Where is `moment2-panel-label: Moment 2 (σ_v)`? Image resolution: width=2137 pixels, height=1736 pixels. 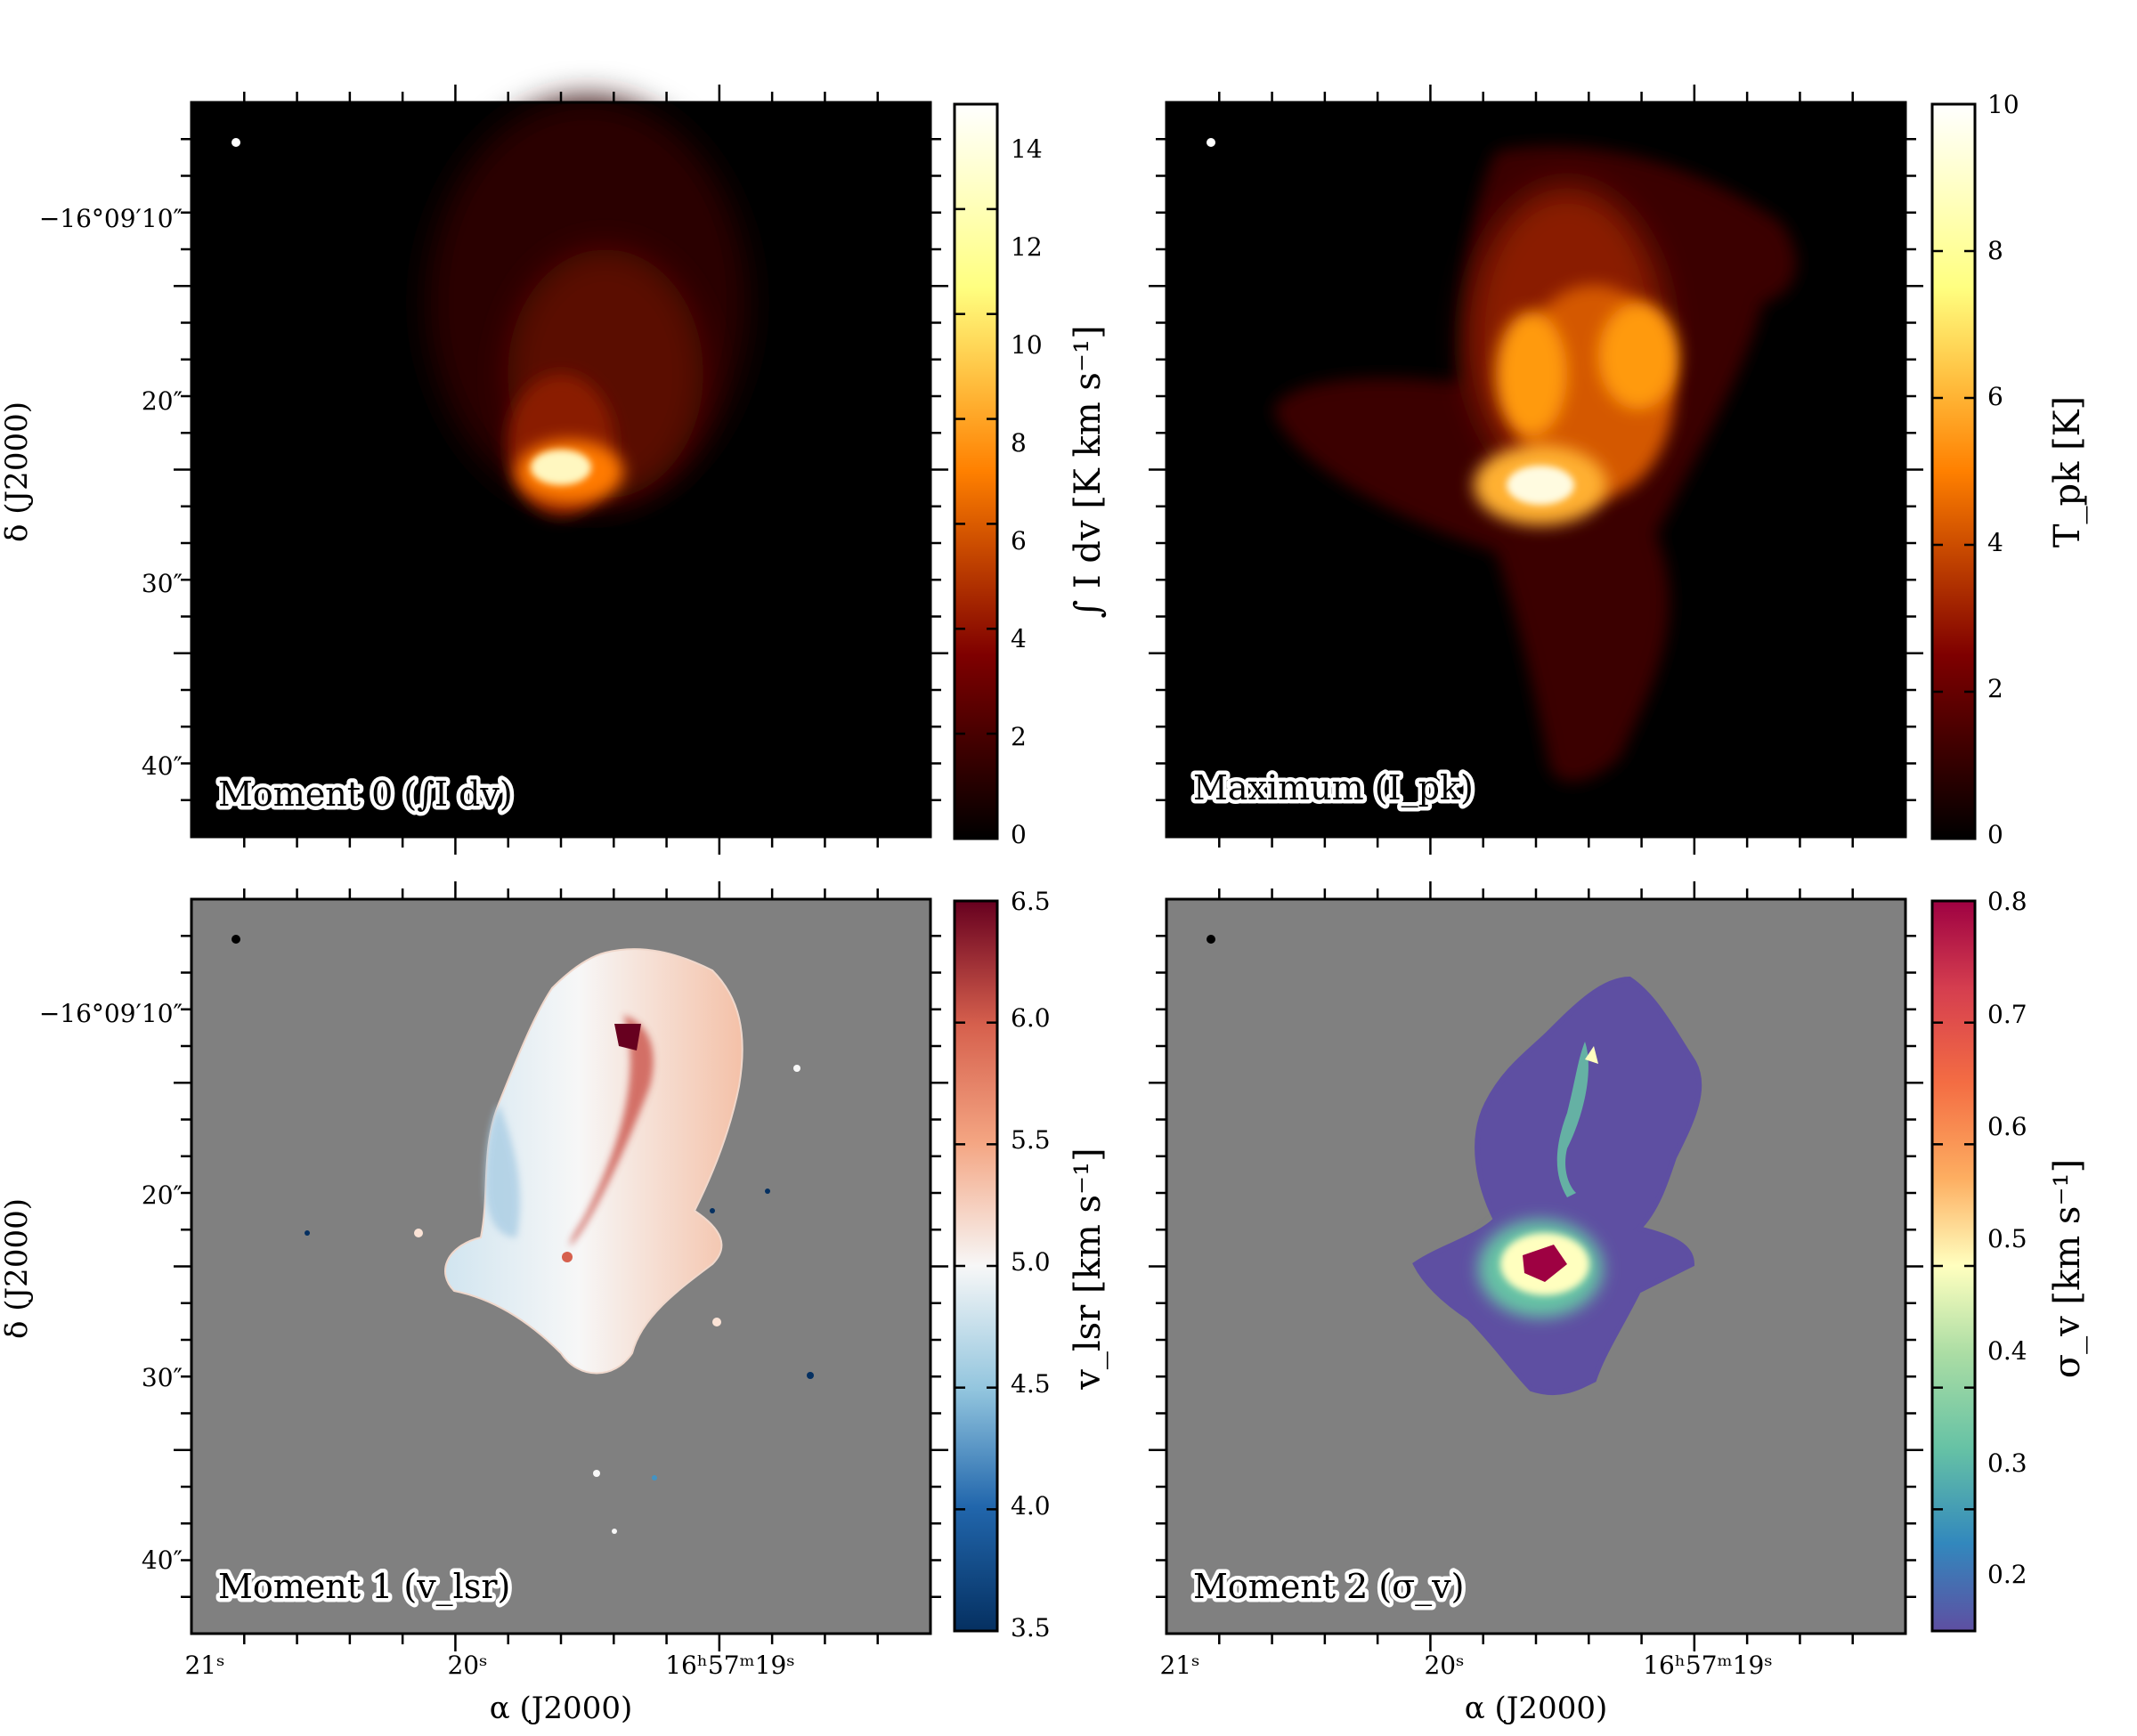 moment2-panel-label: Moment 2 (σ_v) is located at coordinates (1328, 1587).